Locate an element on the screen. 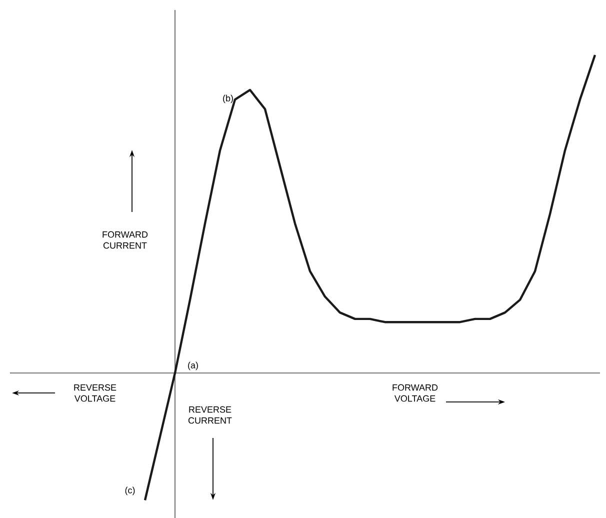 The image size is (606, 518). annotation: (a) is located at coordinates (193, 366).